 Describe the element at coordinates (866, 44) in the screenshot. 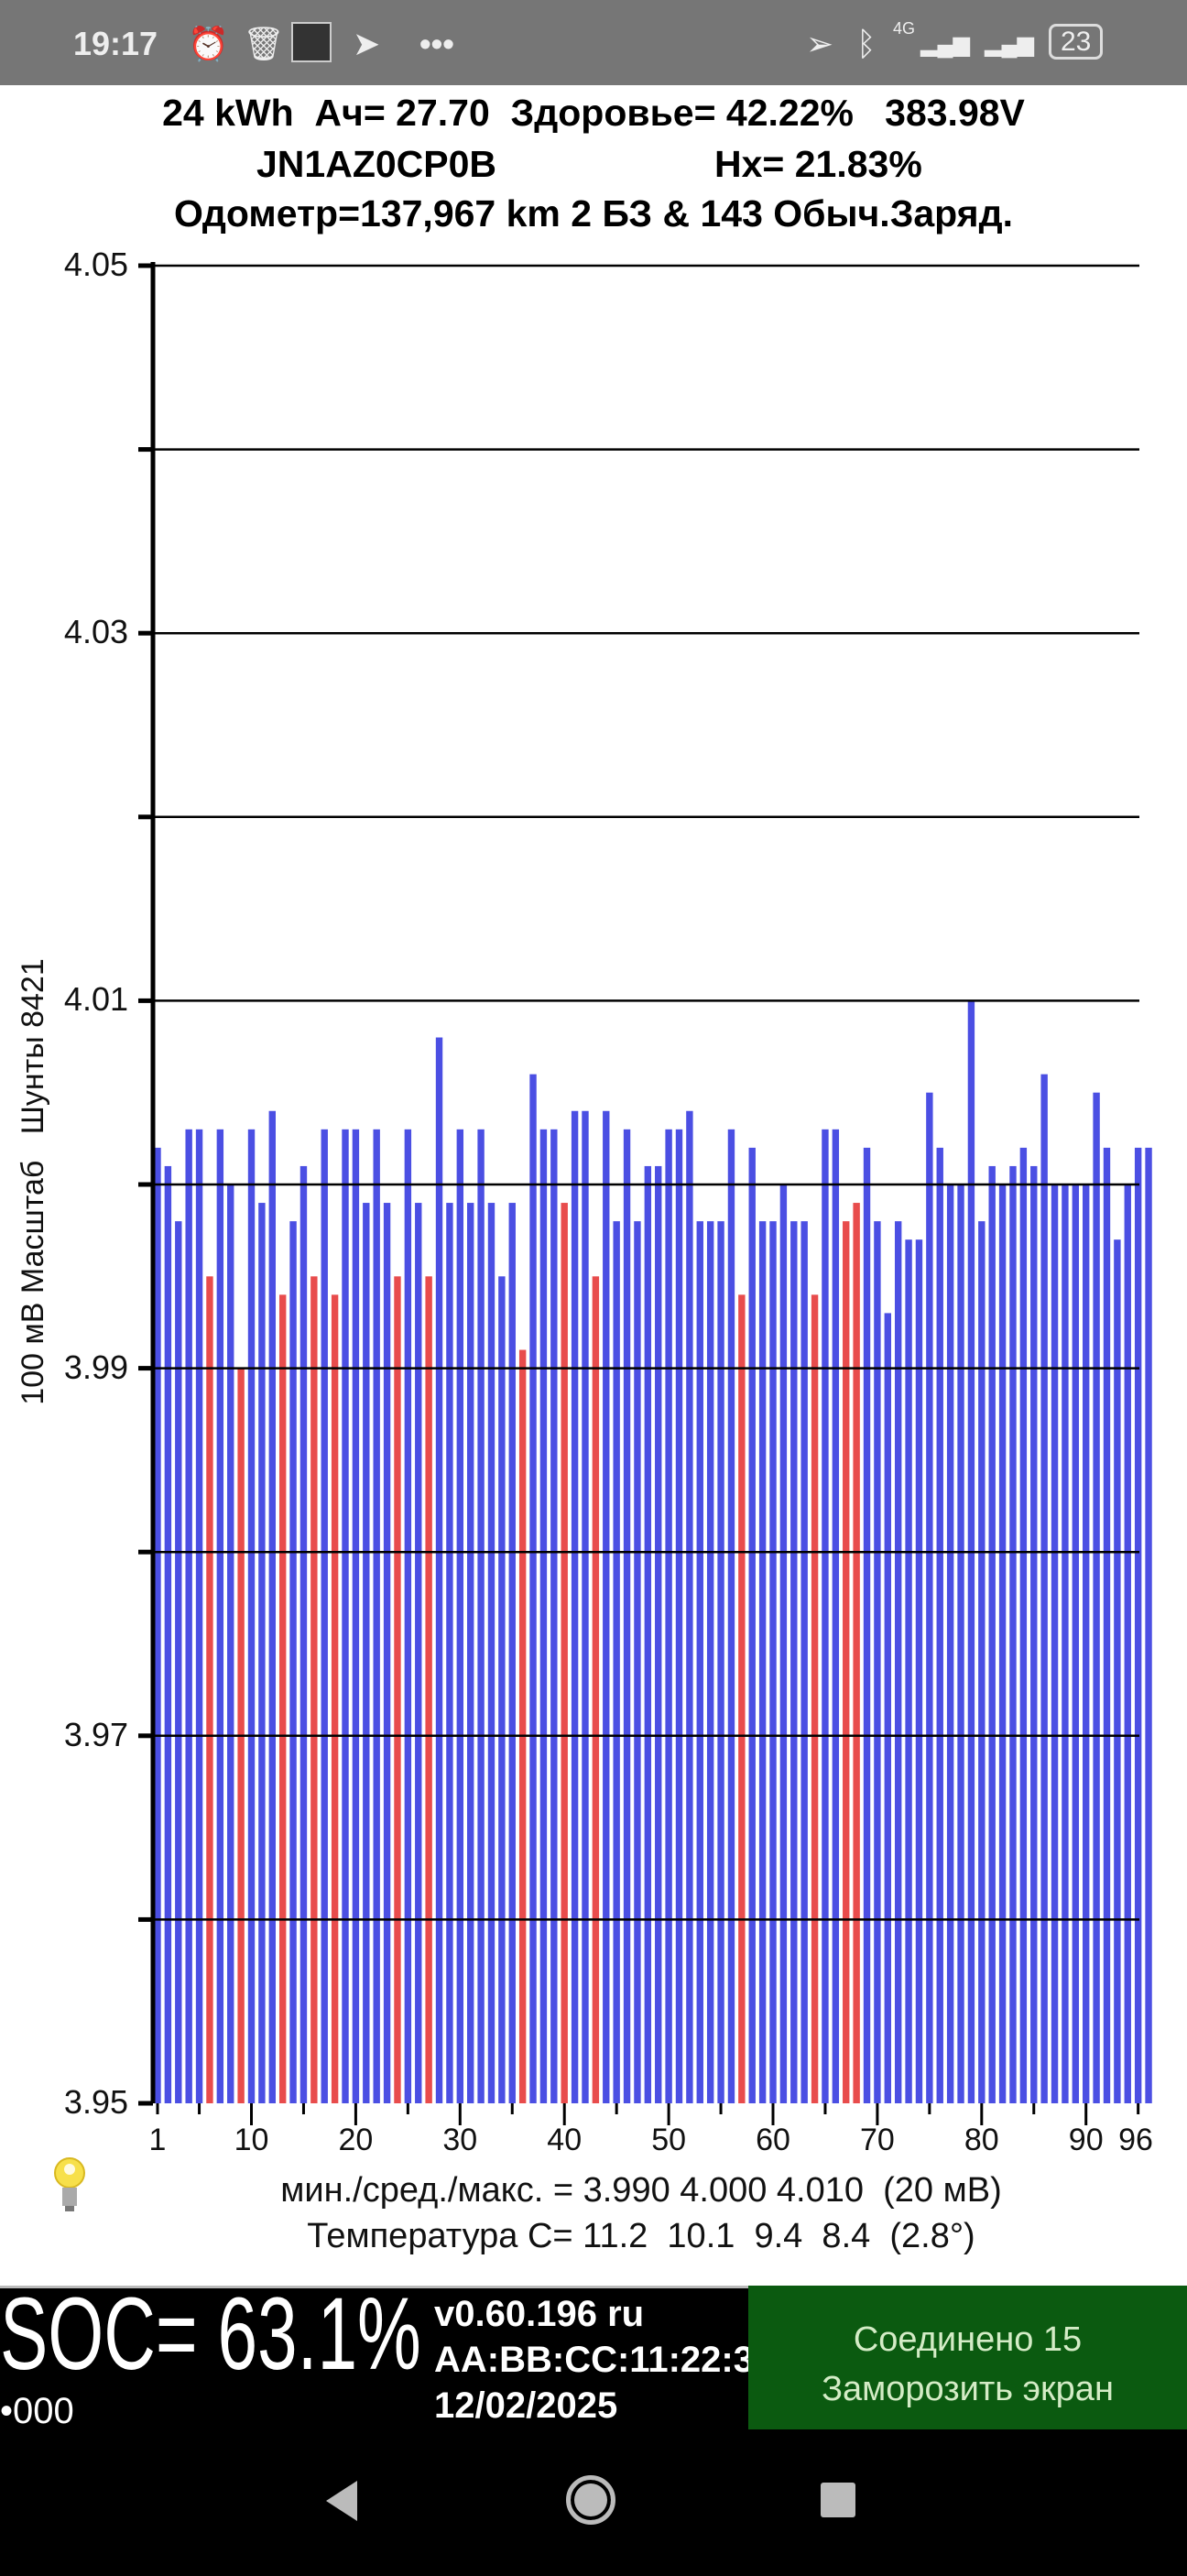

I see `bluetooth-icon: ᛒ` at that location.